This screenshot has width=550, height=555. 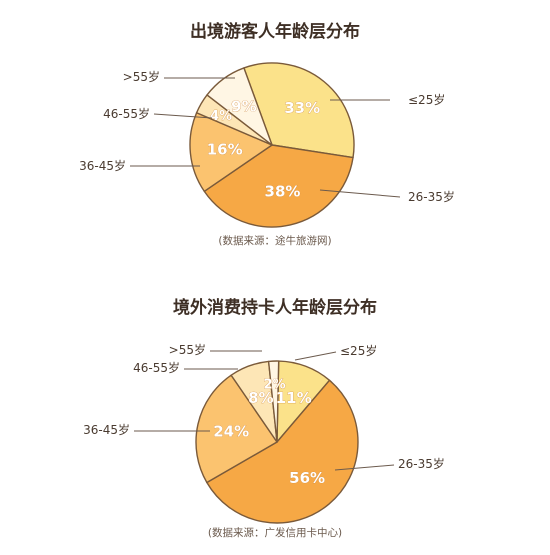 I want to click on chart-1-label-46-55: 46-55岁, so click(x=126, y=113).